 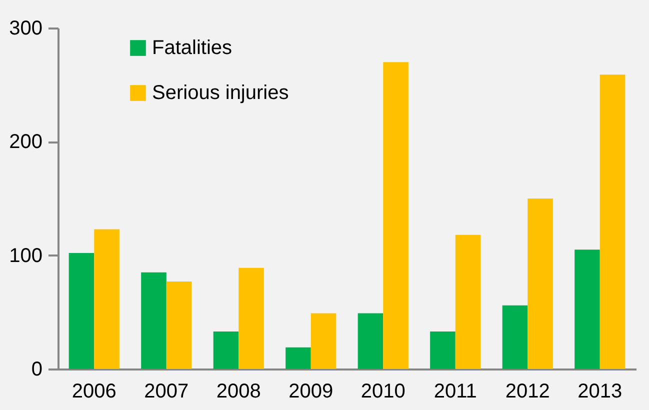 What do you see at coordinates (311, 391) in the screenshot?
I see `x-tick-label: 2009` at bounding box center [311, 391].